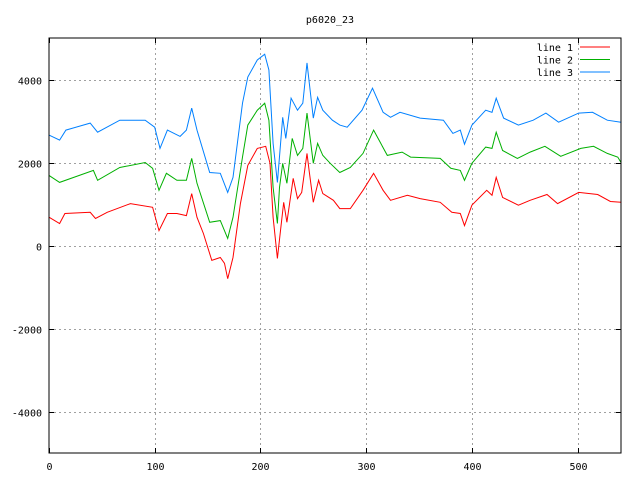  I want to click on x-tick-label: 0, so click(49, 467).